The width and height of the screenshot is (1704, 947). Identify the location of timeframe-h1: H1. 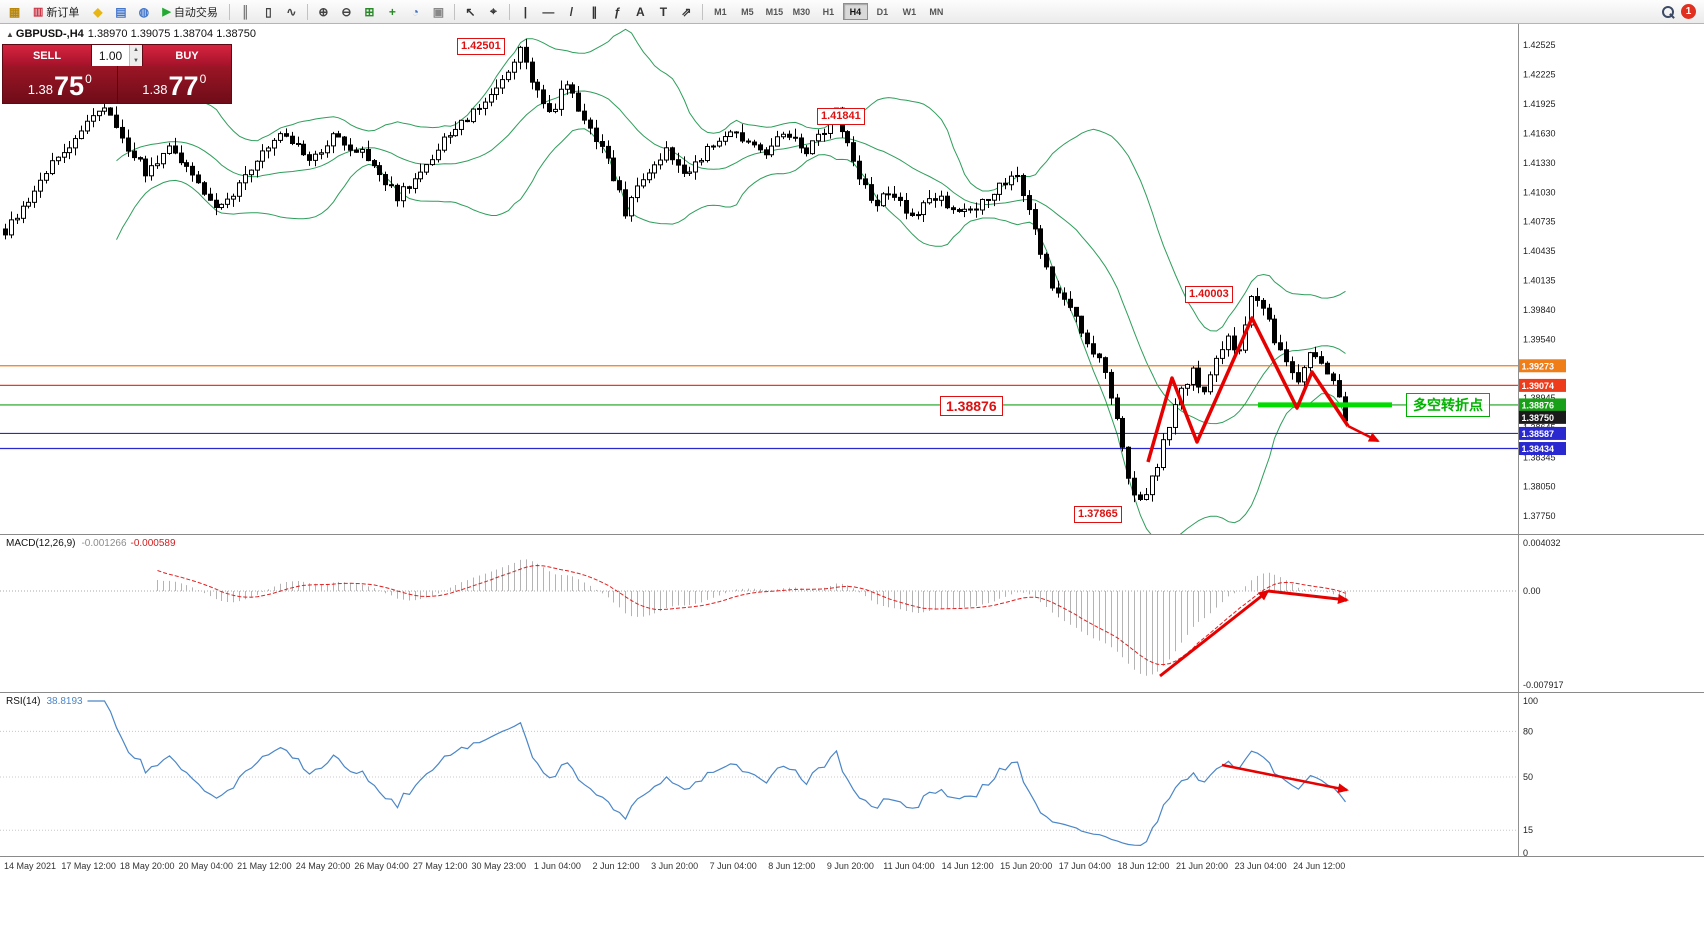
(828, 11).